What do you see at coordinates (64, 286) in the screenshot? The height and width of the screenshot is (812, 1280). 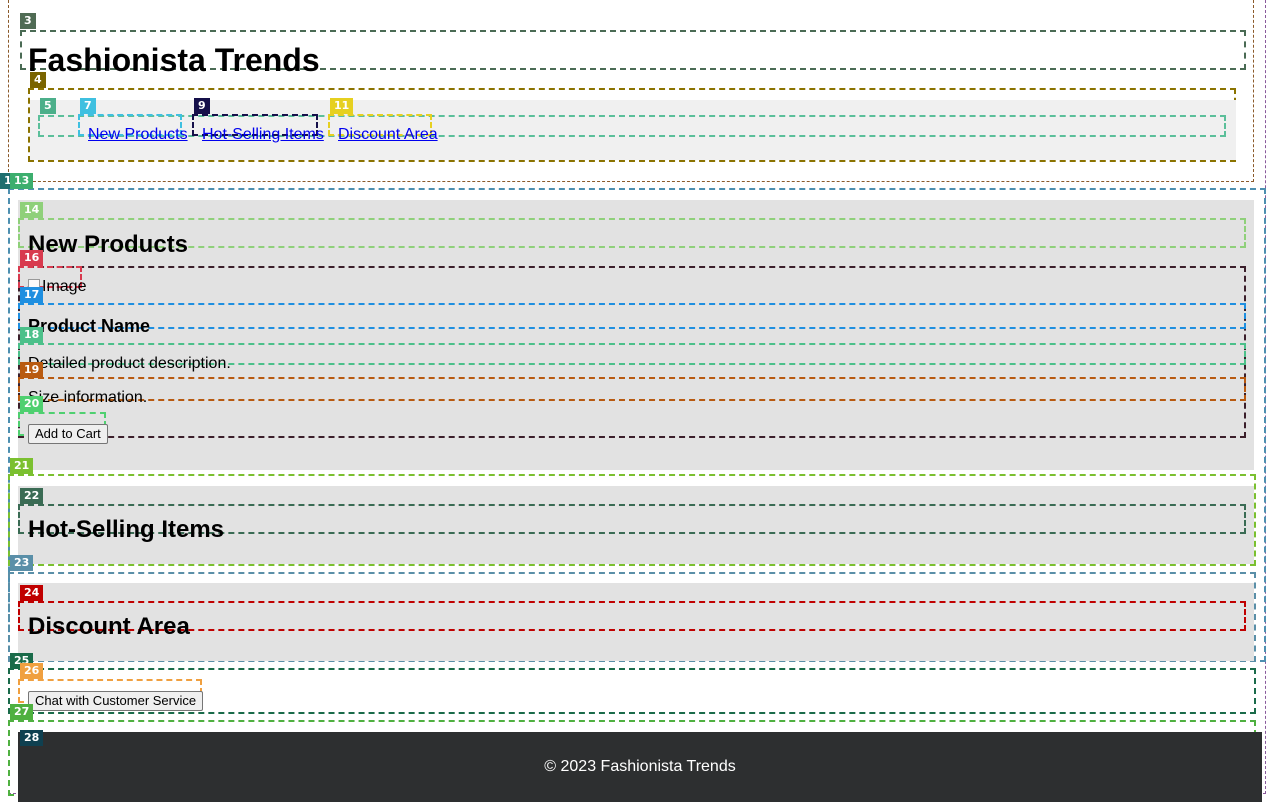 I see `product-image-alt: Image` at bounding box center [64, 286].